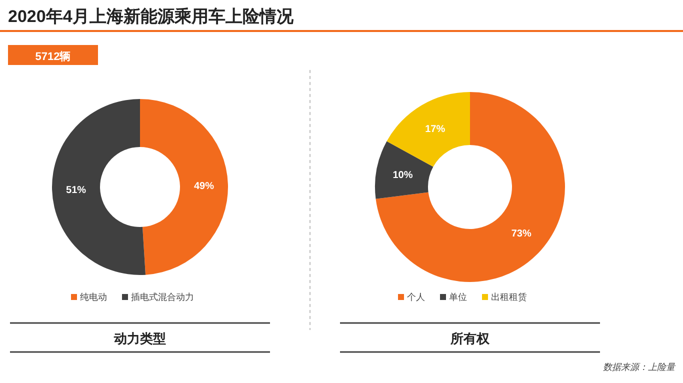 The width and height of the screenshot is (683, 383). What do you see at coordinates (402, 176) in the screenshot?
I see `data-label: 10%` at bounding box center [402, 176].